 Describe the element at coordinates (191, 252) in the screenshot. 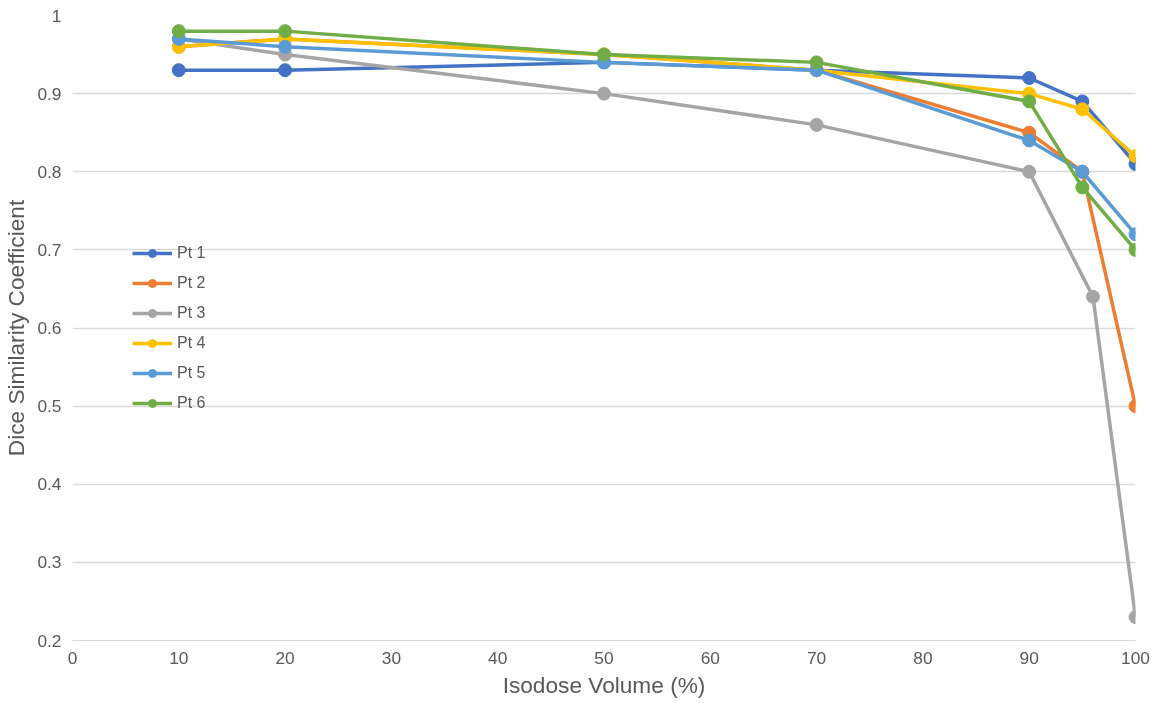

I see `legend-label: Pt 1` at that location.